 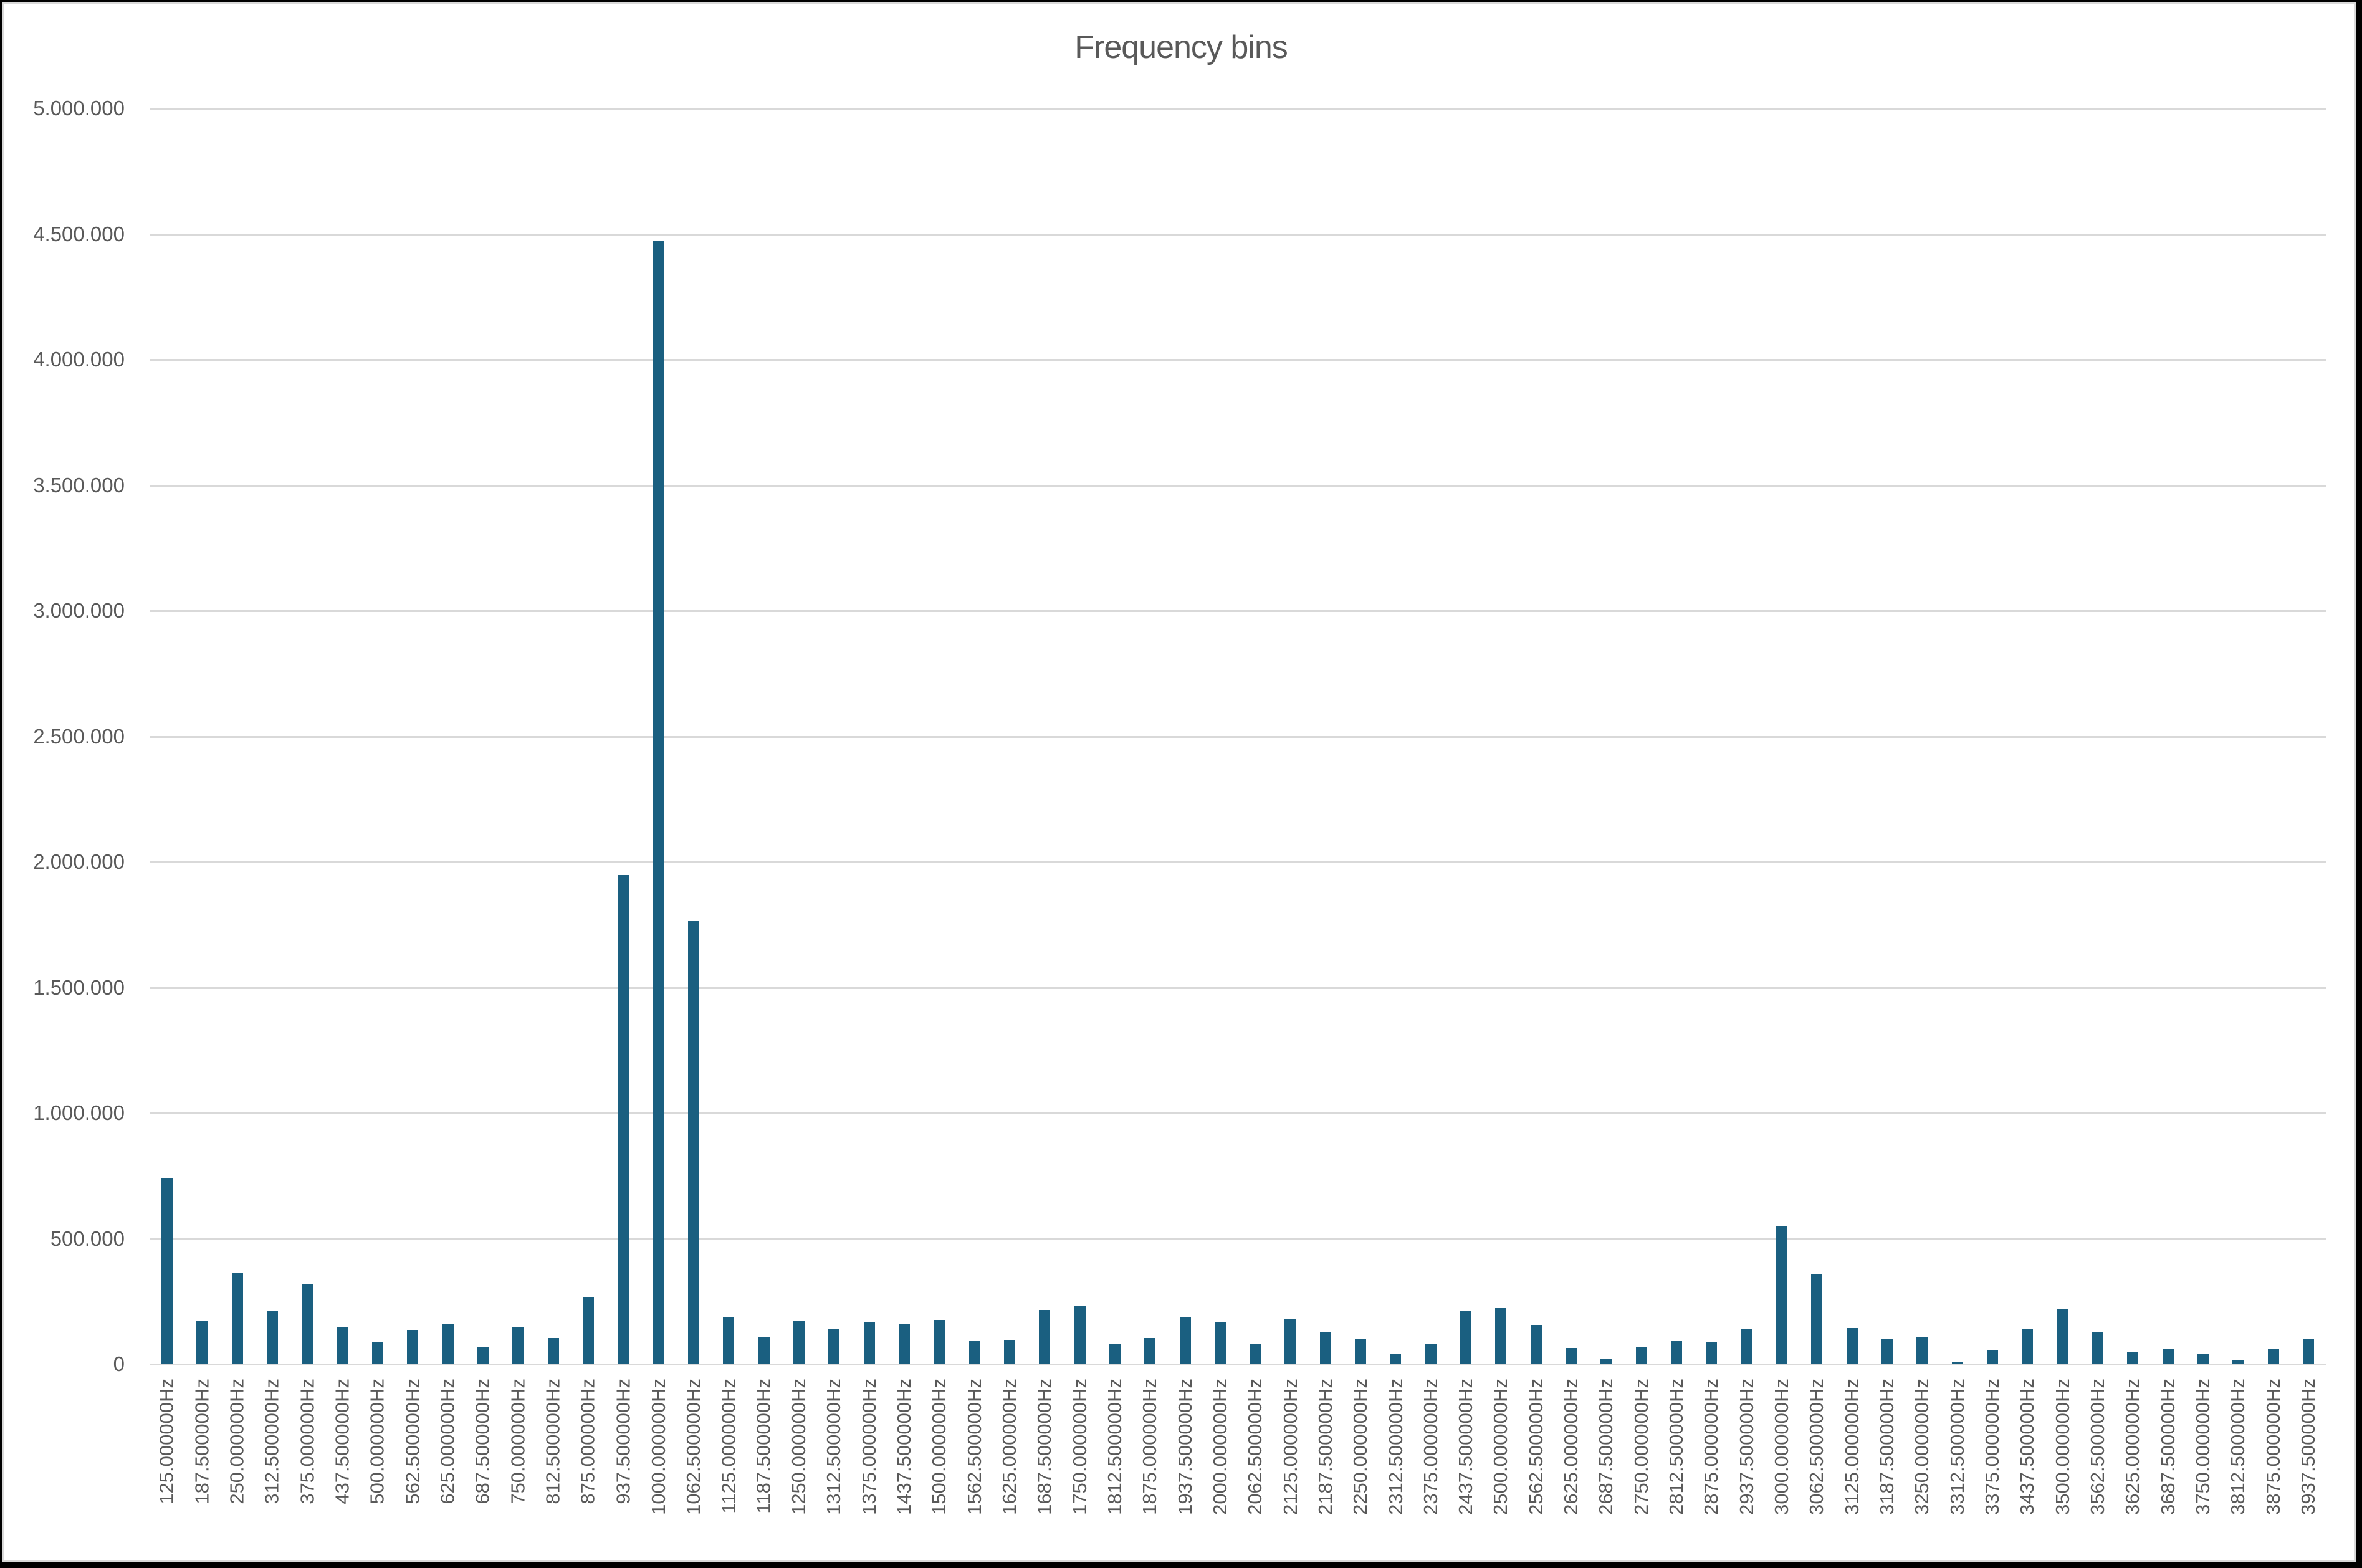 I want to click on x-tick-label: 1187.500000Hz, so click(x=763, y=1446).